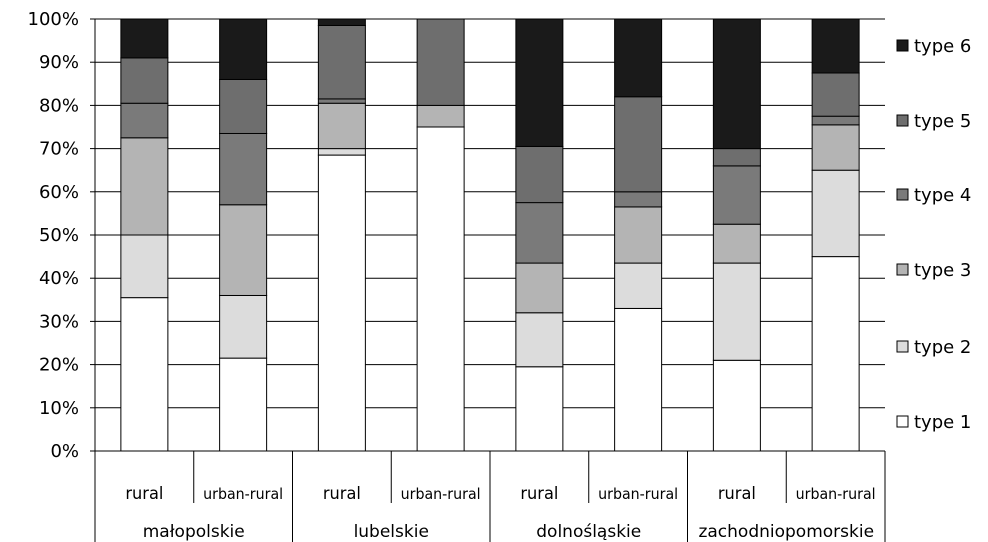  Describe the element at coordinates (194, 532) in the screenshot. I see `group-label: małopolskie` at that location.